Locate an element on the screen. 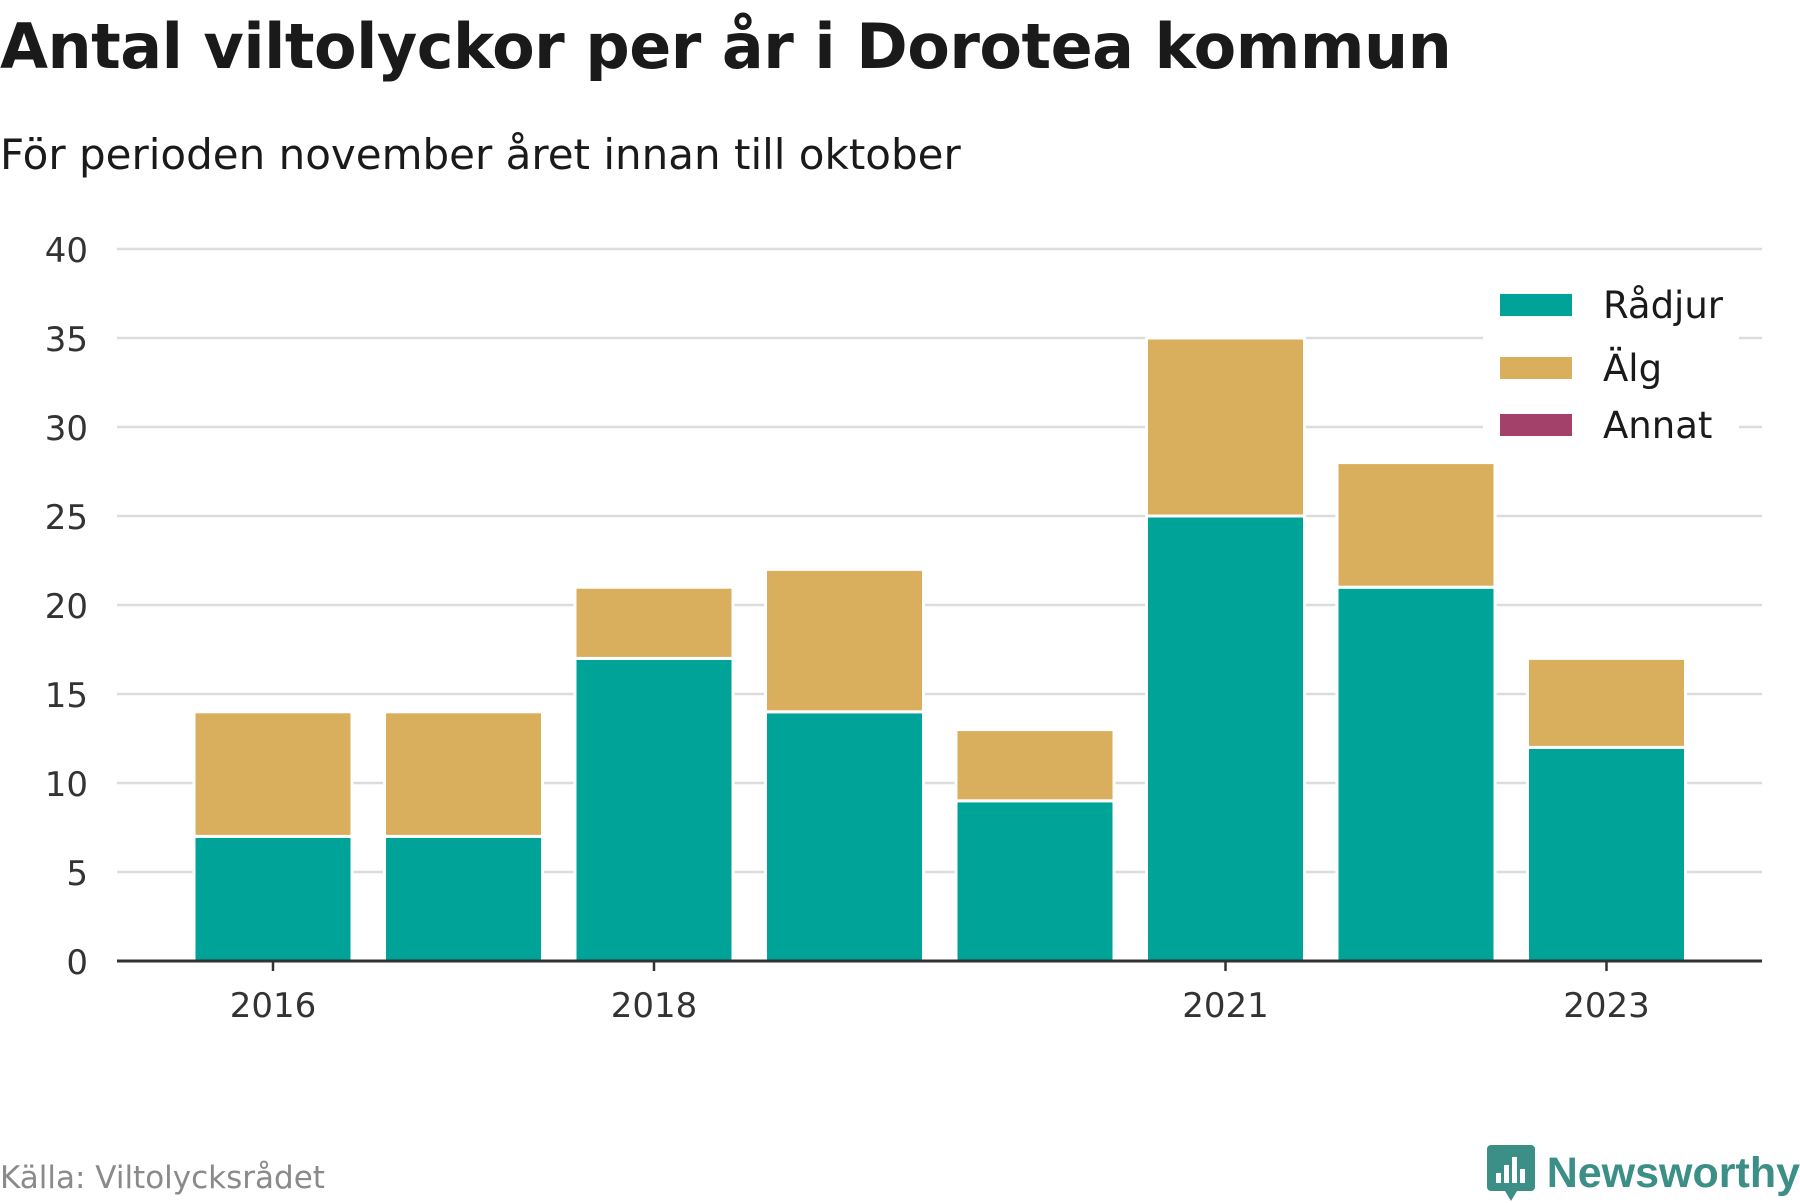 The image size is (1800, 1203). bar-chart-badge-icon is located at coordinates (1510, 1173).